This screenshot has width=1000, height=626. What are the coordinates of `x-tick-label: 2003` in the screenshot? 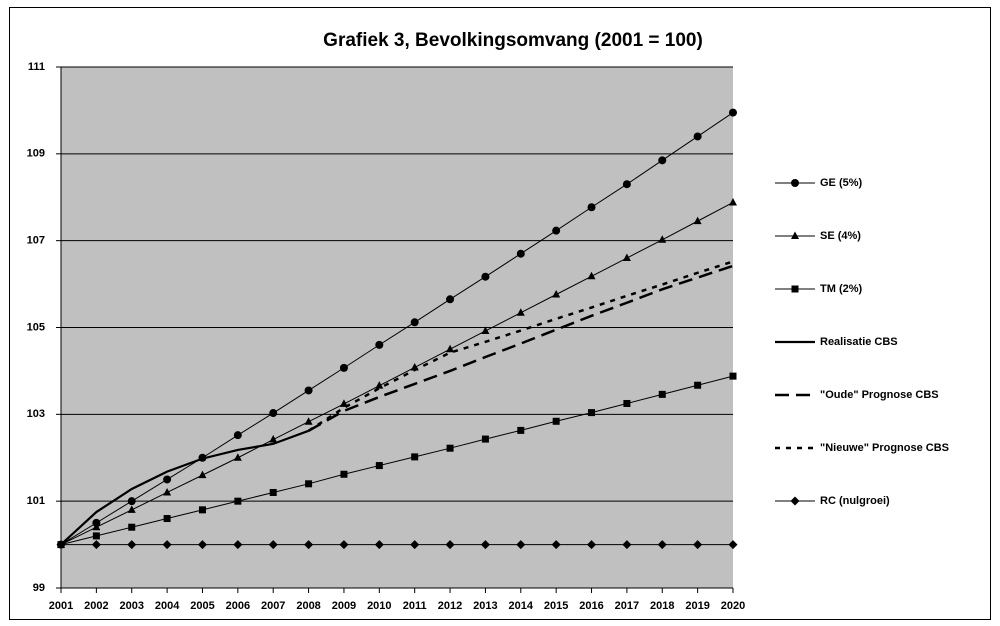 It's located at (131, 606).